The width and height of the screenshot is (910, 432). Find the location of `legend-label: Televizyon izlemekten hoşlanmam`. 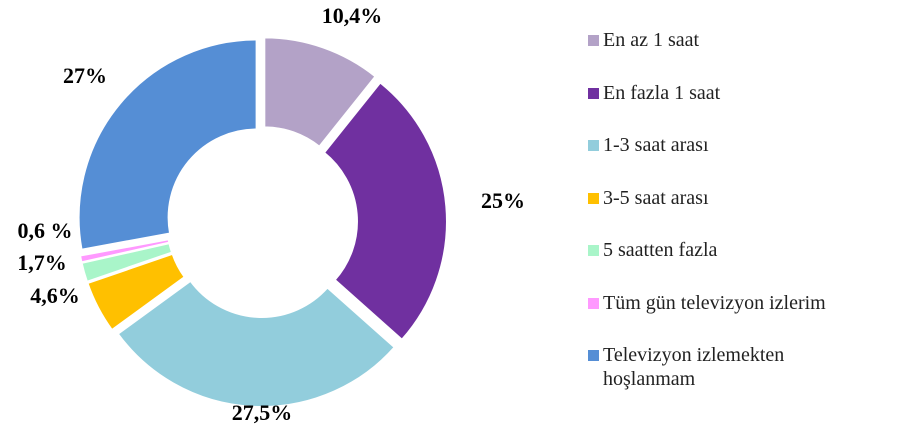

legend-label: Televizyon izlemekten hoşlanmam is located at coordinates (694, 367).